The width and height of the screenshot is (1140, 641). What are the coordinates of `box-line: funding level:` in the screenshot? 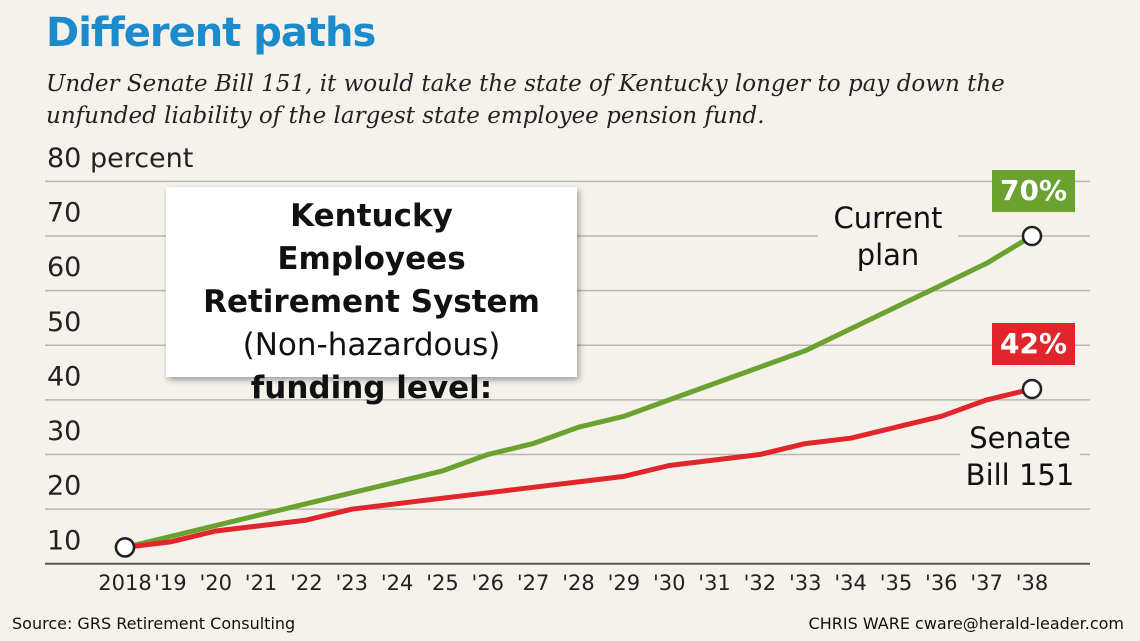 It's located at (371, 388).